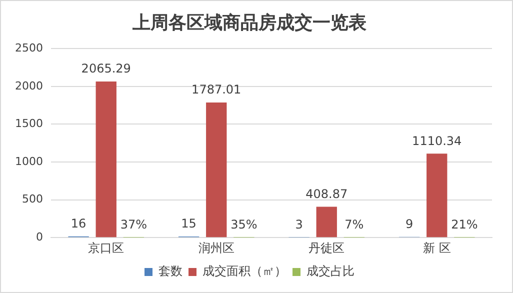  I want to click on chart-title: 上周各区域商品房成交一览表, so click(249, 23).